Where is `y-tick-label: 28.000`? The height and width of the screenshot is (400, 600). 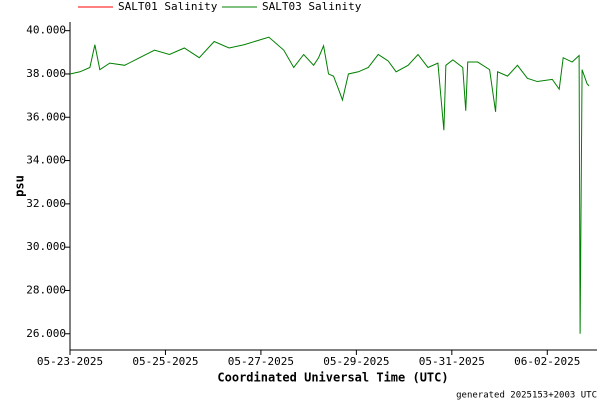 y-tick-label: 28.000 is located at coordinates (46, 289).